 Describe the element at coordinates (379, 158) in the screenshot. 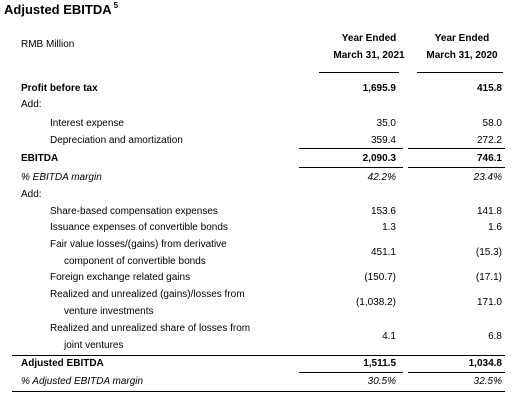

I see `value-2021: 2,090.3` at that location.